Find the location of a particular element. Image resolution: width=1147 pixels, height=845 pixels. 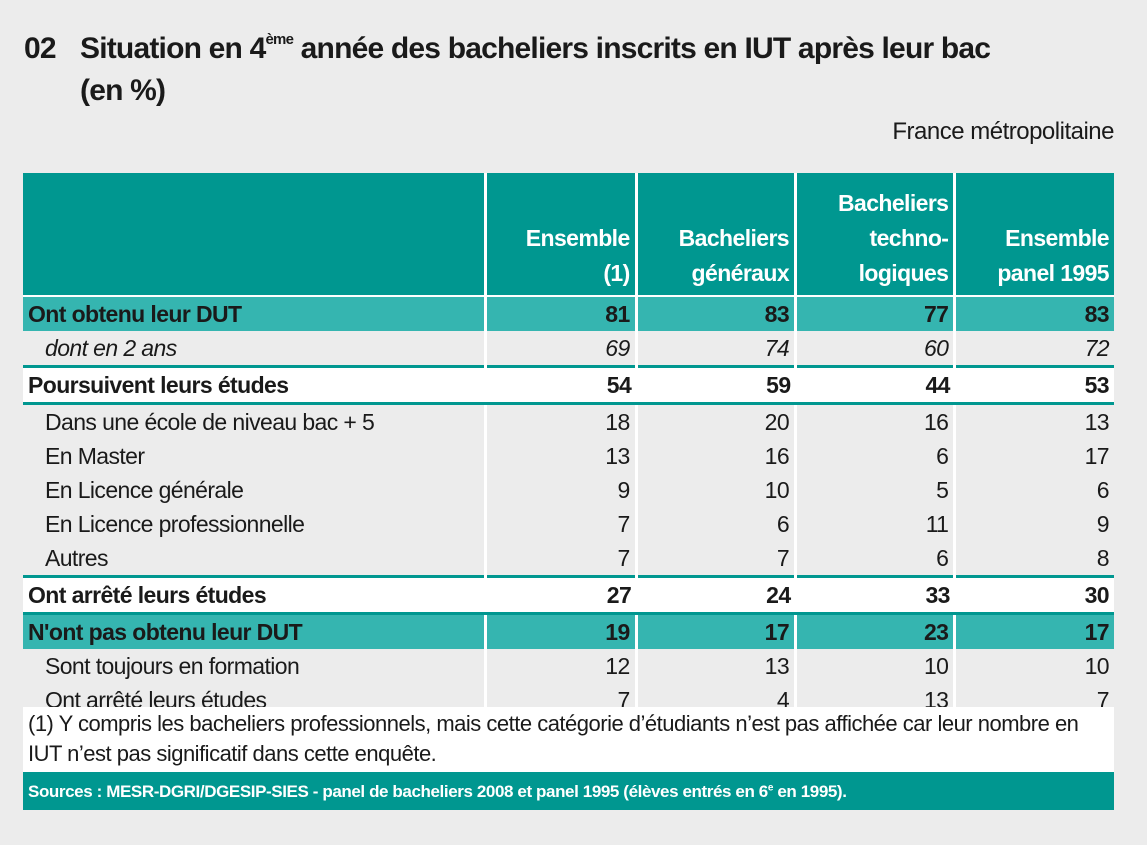

column-header-line: généraux is located at coordinates (740, 273).